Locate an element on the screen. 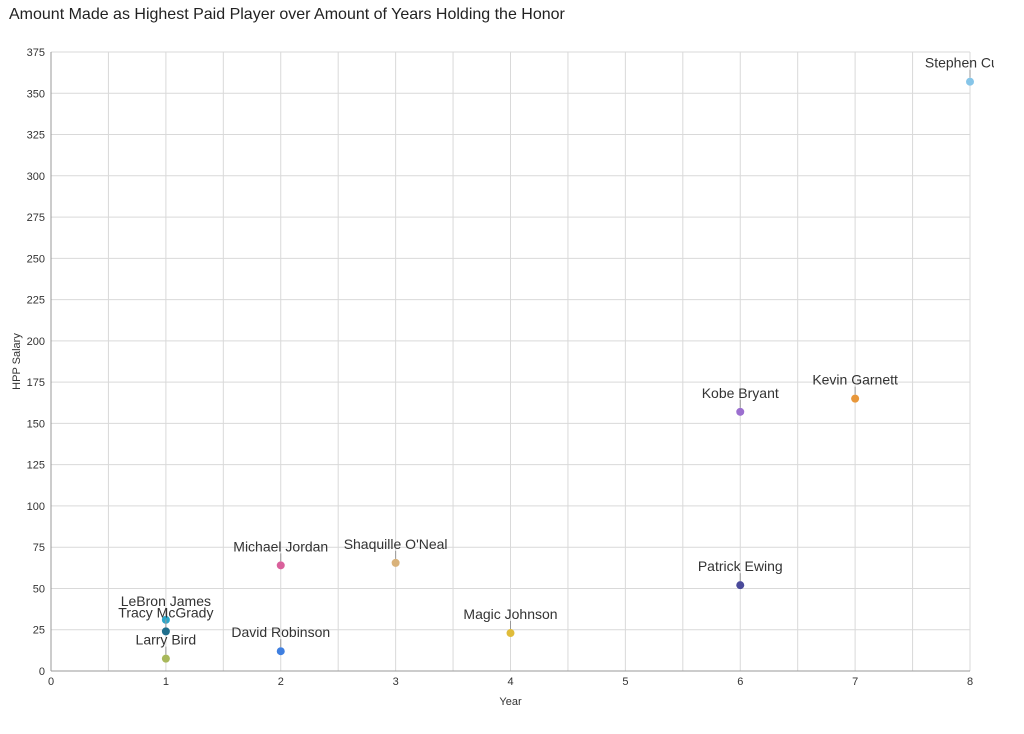 The height and width of the screenshot is (734, 1024). x-tick-label: 0 is located at coordinates (51, 682).